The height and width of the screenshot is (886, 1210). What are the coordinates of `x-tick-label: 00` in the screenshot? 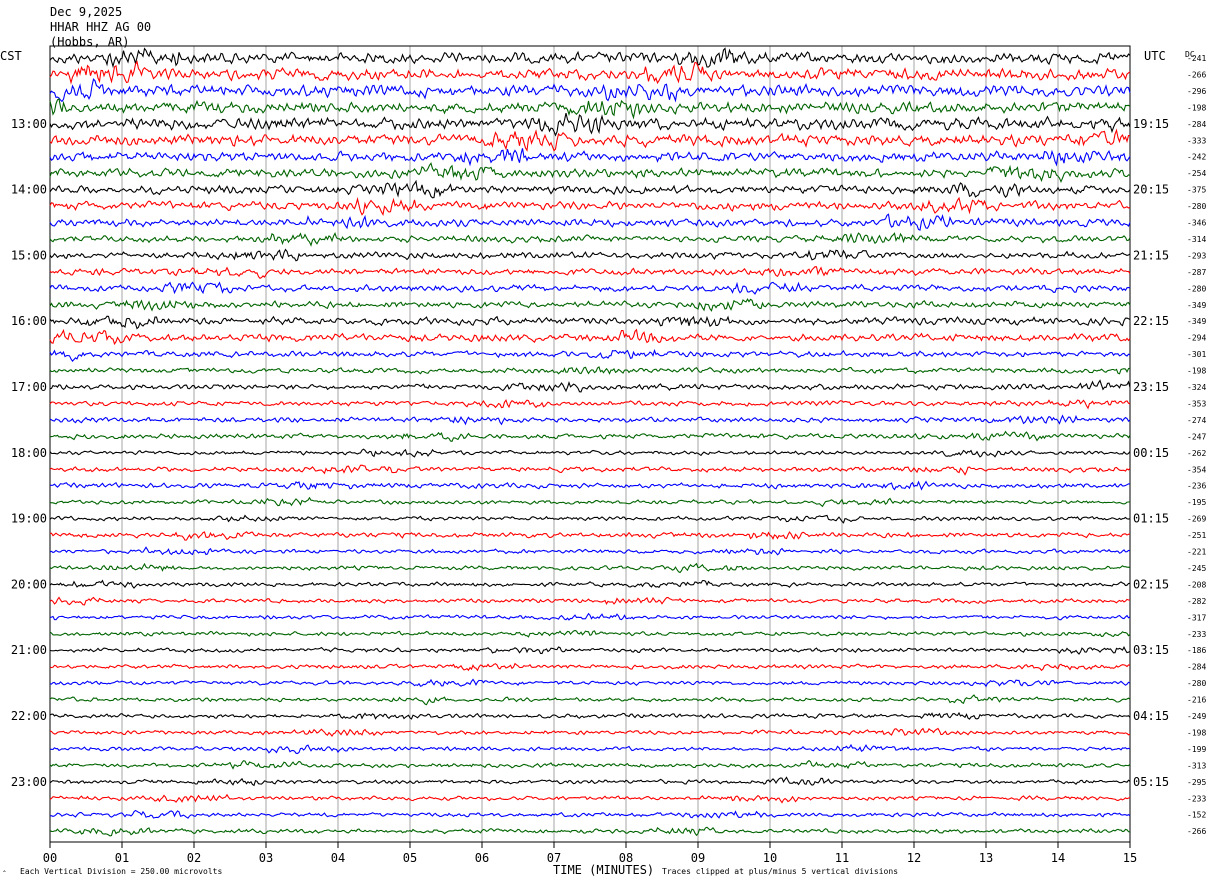 It's located at (50, 858).